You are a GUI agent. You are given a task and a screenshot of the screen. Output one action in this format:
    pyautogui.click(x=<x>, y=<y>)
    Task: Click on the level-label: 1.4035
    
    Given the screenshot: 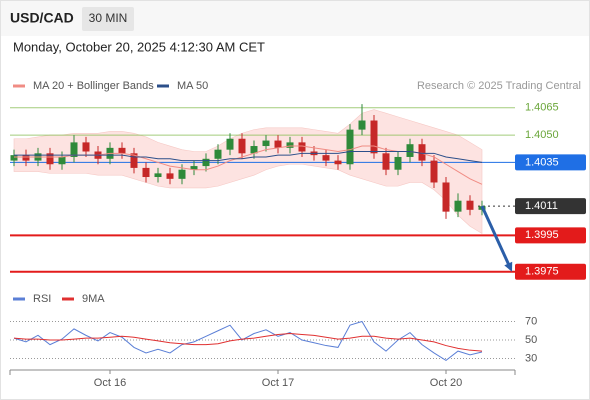 What is the action you would take?
    pyautogui.click(x=542, y=162)
    